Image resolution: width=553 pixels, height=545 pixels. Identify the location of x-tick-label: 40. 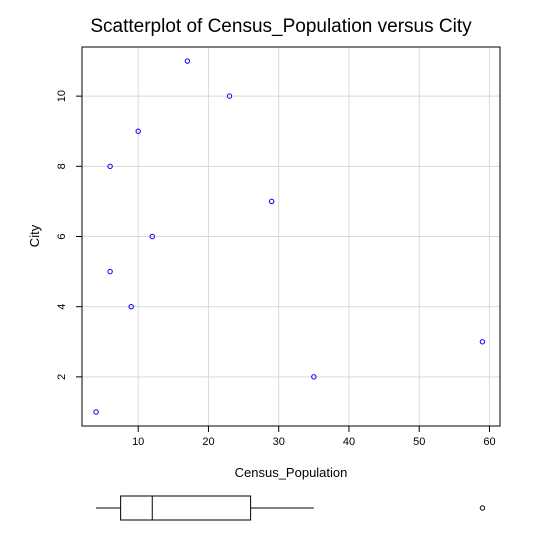
(349, 442).